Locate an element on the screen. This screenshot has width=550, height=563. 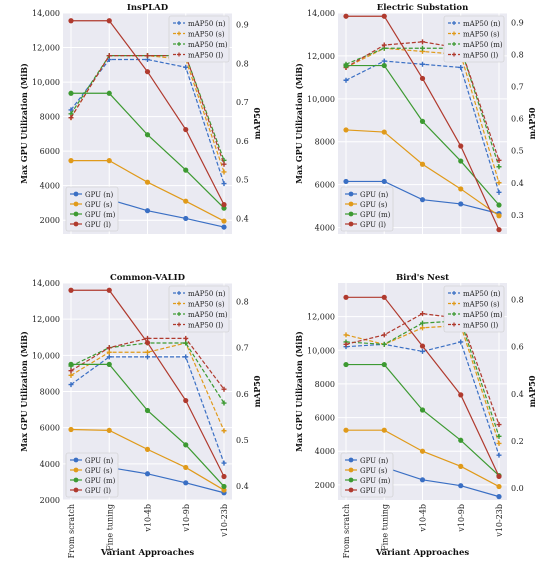
y-tick-label-right: 0.7 is located at coordinates (242, 348).